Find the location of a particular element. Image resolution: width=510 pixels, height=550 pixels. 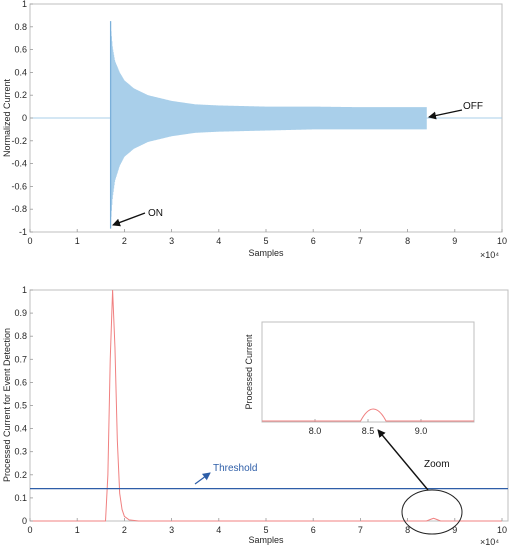

top-xtick-label: 6 is located at coordinates (313, 241).